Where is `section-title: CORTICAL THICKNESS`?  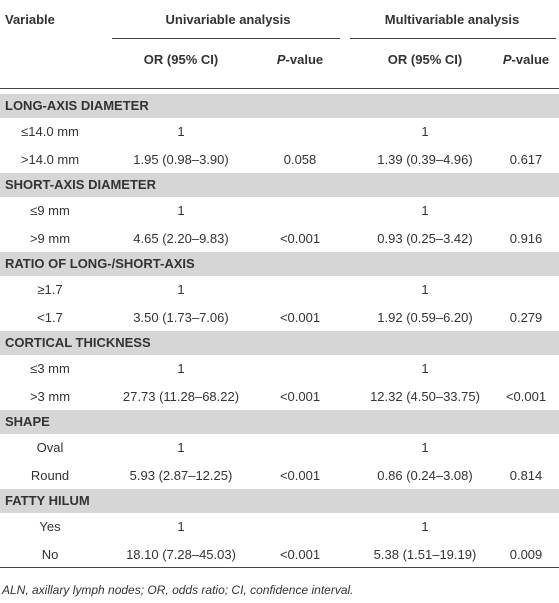
section-title: CORTICAL THICKNESS is located at coordinates (78, 342).